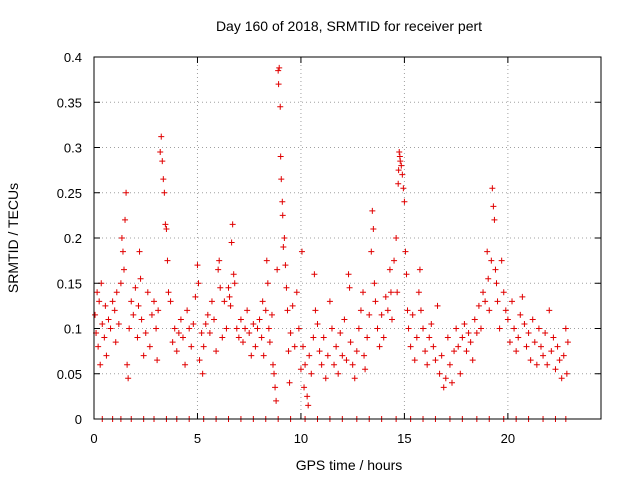 This screenshot has height=480, width=640. What do you see at coordinates (69, 102) in the screenshot?
I see `y-tick-label: 0.35` at bounding box center [69, 102].